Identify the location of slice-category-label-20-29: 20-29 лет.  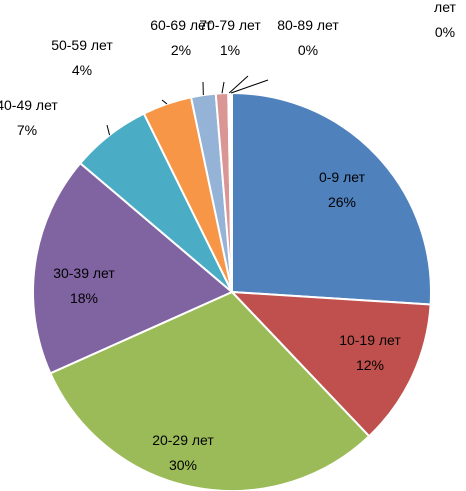
(183, 440).